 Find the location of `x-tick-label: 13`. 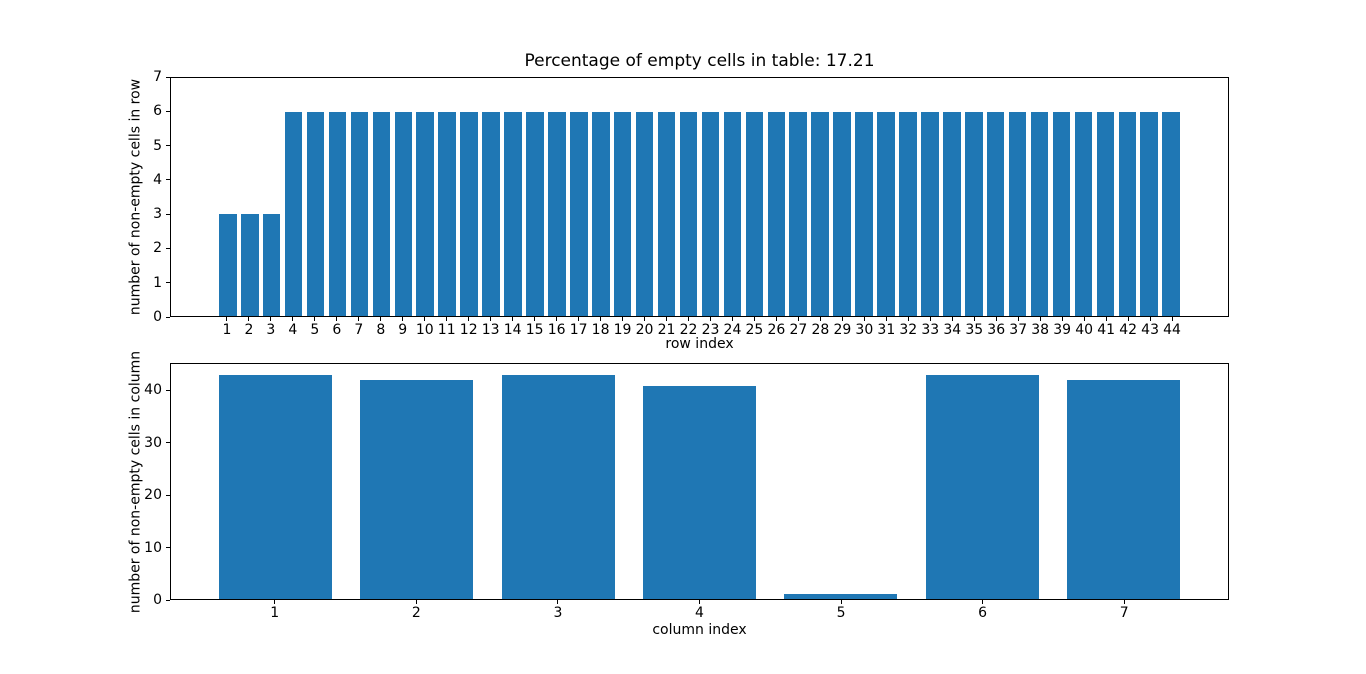

x-tick-label: 13 is located at coordinates (490, 330).